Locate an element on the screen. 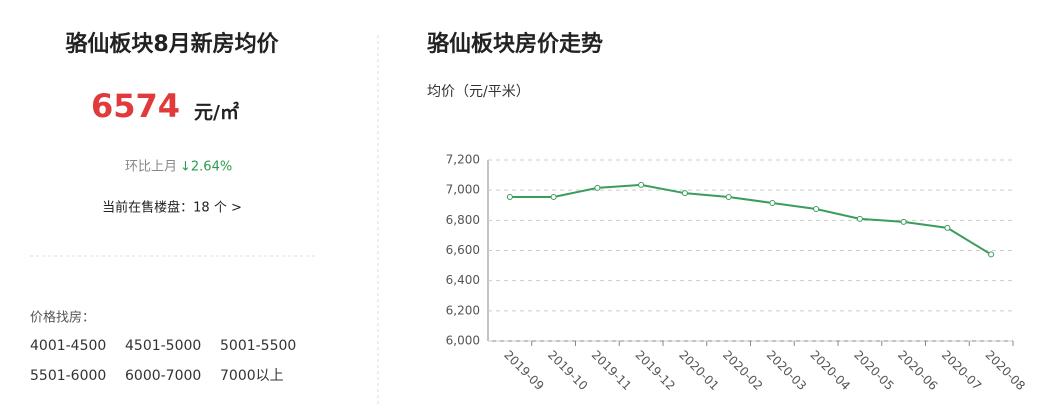  x-tick-label: 2019-12 is located at coordinates (655, 370).